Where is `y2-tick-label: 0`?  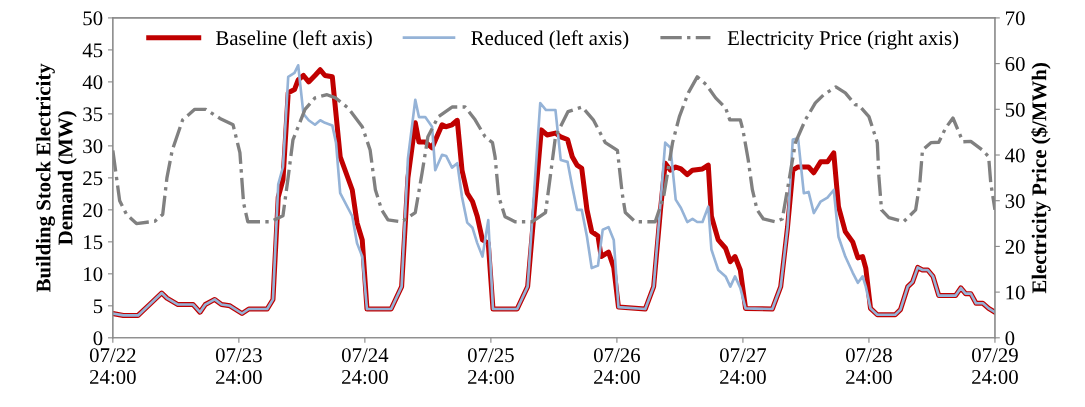
y2-tick-label: 0 is located at coordinates (1010, 338).